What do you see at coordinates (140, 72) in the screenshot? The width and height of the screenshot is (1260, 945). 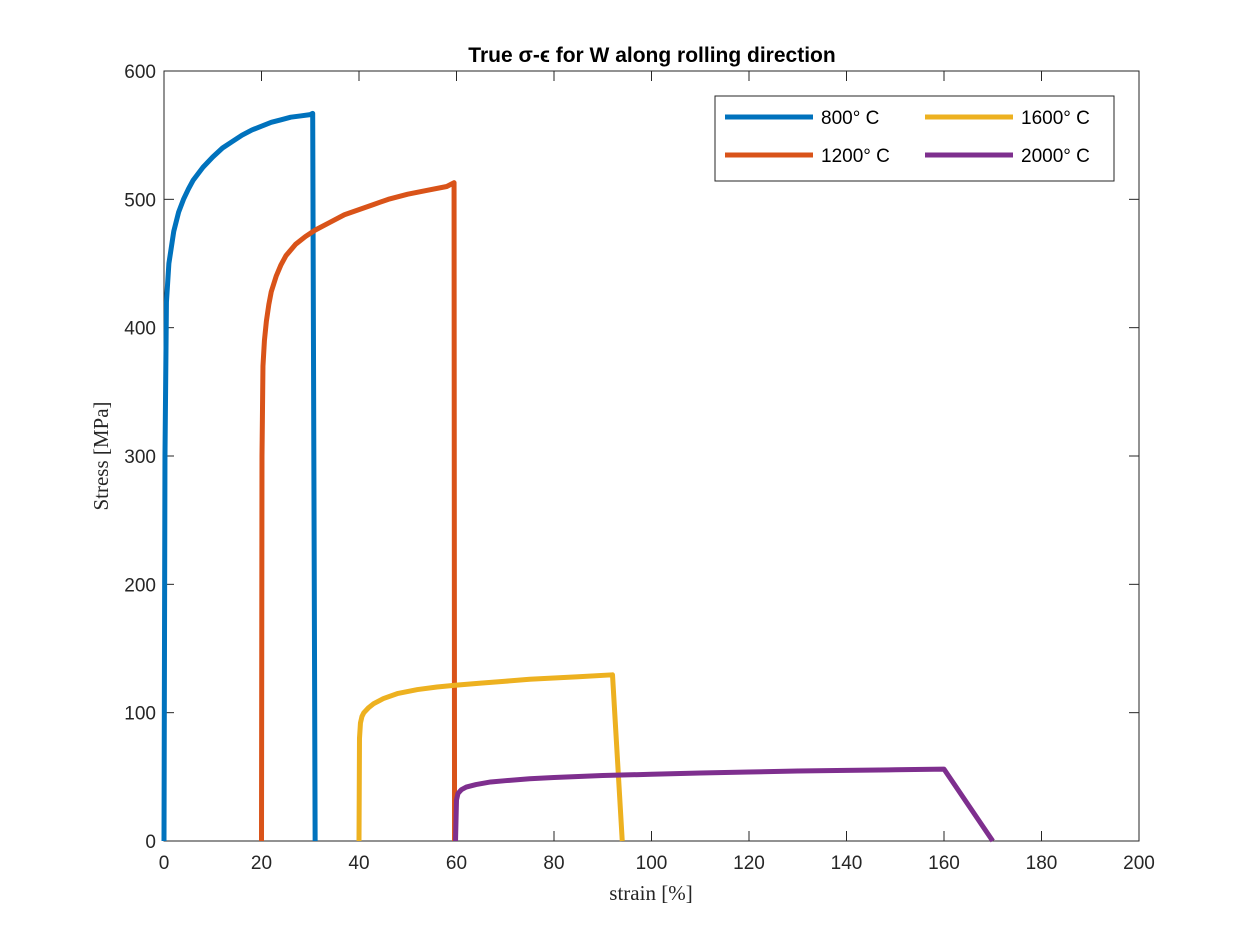 I see `y-tick-label: 600` at bounding box center [140, 72].